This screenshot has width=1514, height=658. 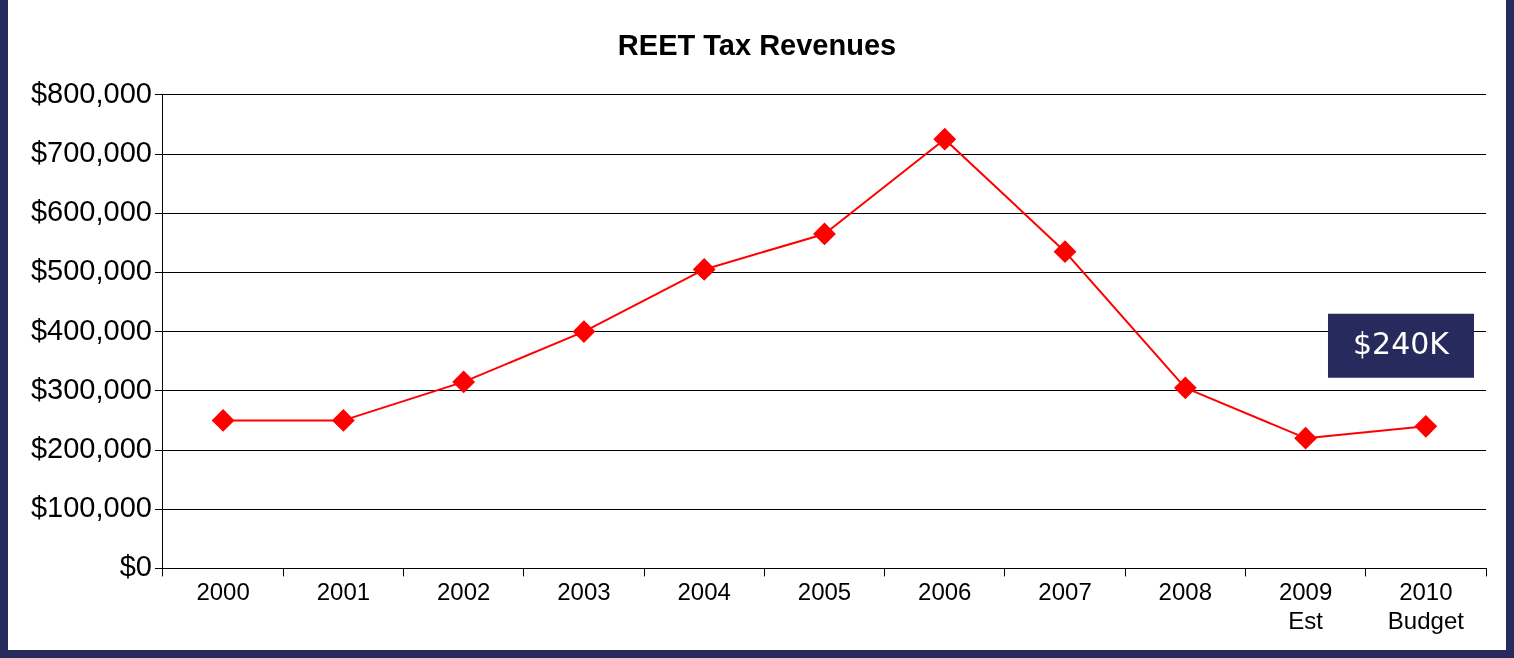 What do you see at coordinates (824, 592) in the screenshot?
I see `x-tick-label: 2005` at bounding box center [824, 592].